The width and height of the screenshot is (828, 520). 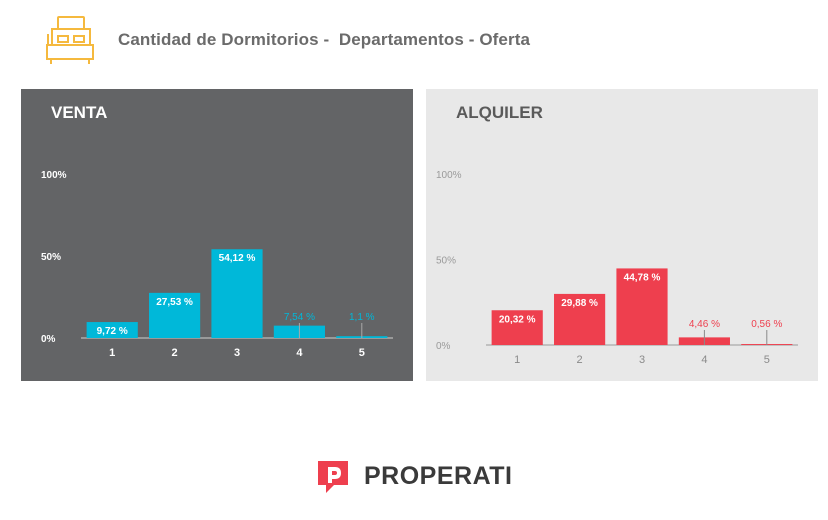 I want to click on bar-value-label: 29,88 %, so click(x=579, y=303).